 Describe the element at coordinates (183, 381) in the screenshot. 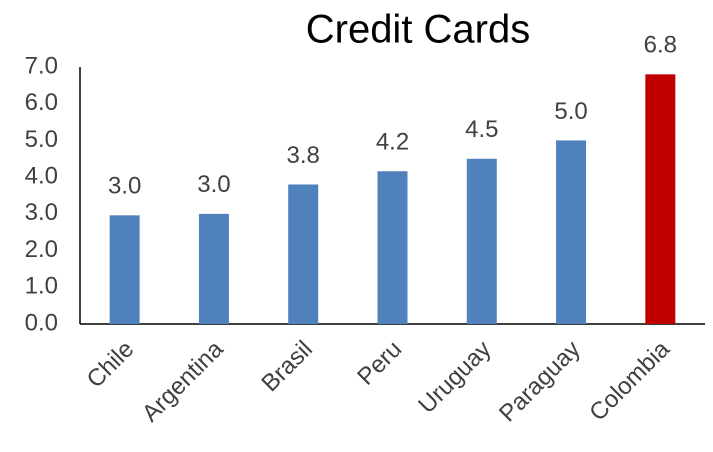

I see `x-tick-label: Argentina` at that location.